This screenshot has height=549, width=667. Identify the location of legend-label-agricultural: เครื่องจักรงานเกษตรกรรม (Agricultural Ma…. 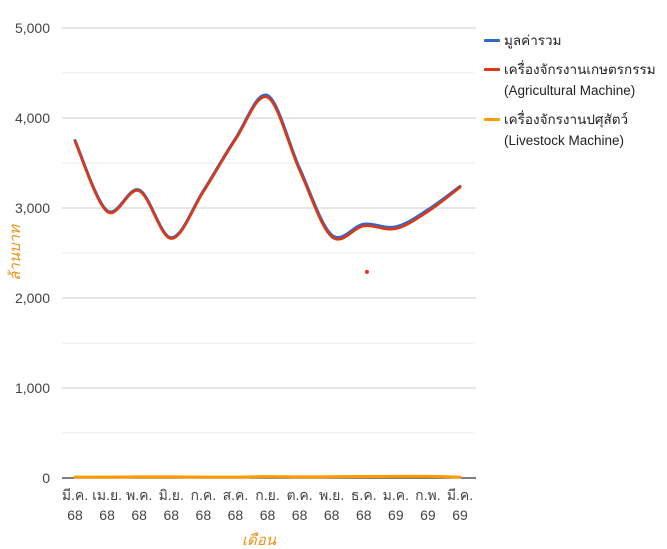
(580, 80).